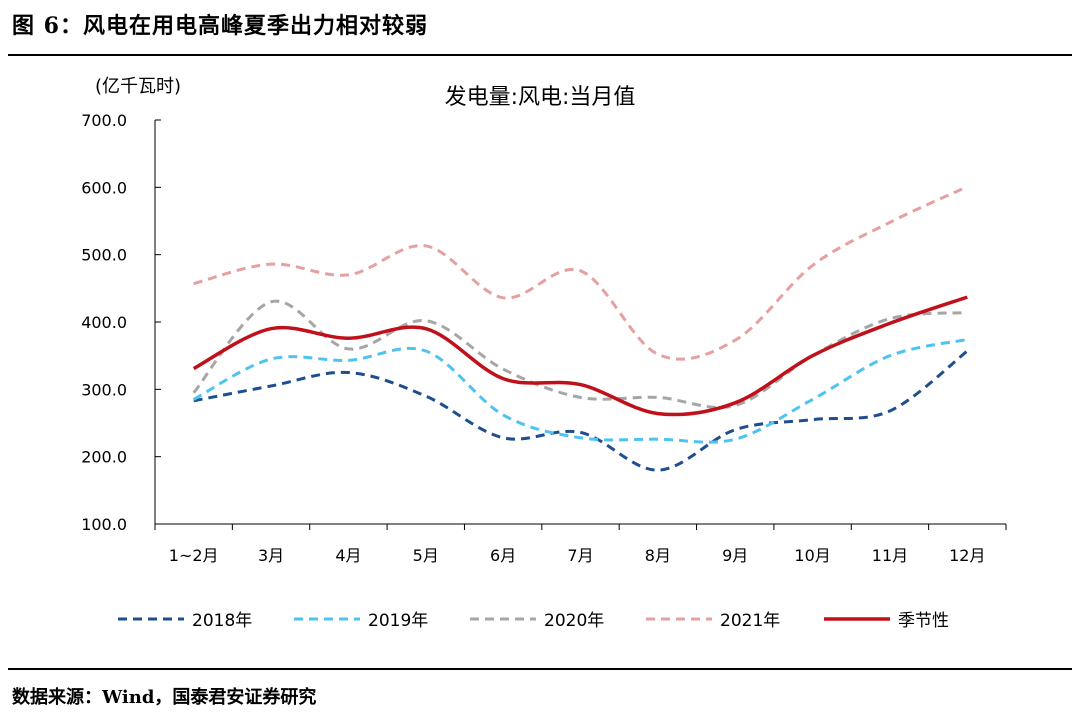 Image resolution: width=1080 pixels, height=727 pixels. Describe the element at coordinates (658, 555) in the screenshot. I see `x-tick-label: 8月` at that location.